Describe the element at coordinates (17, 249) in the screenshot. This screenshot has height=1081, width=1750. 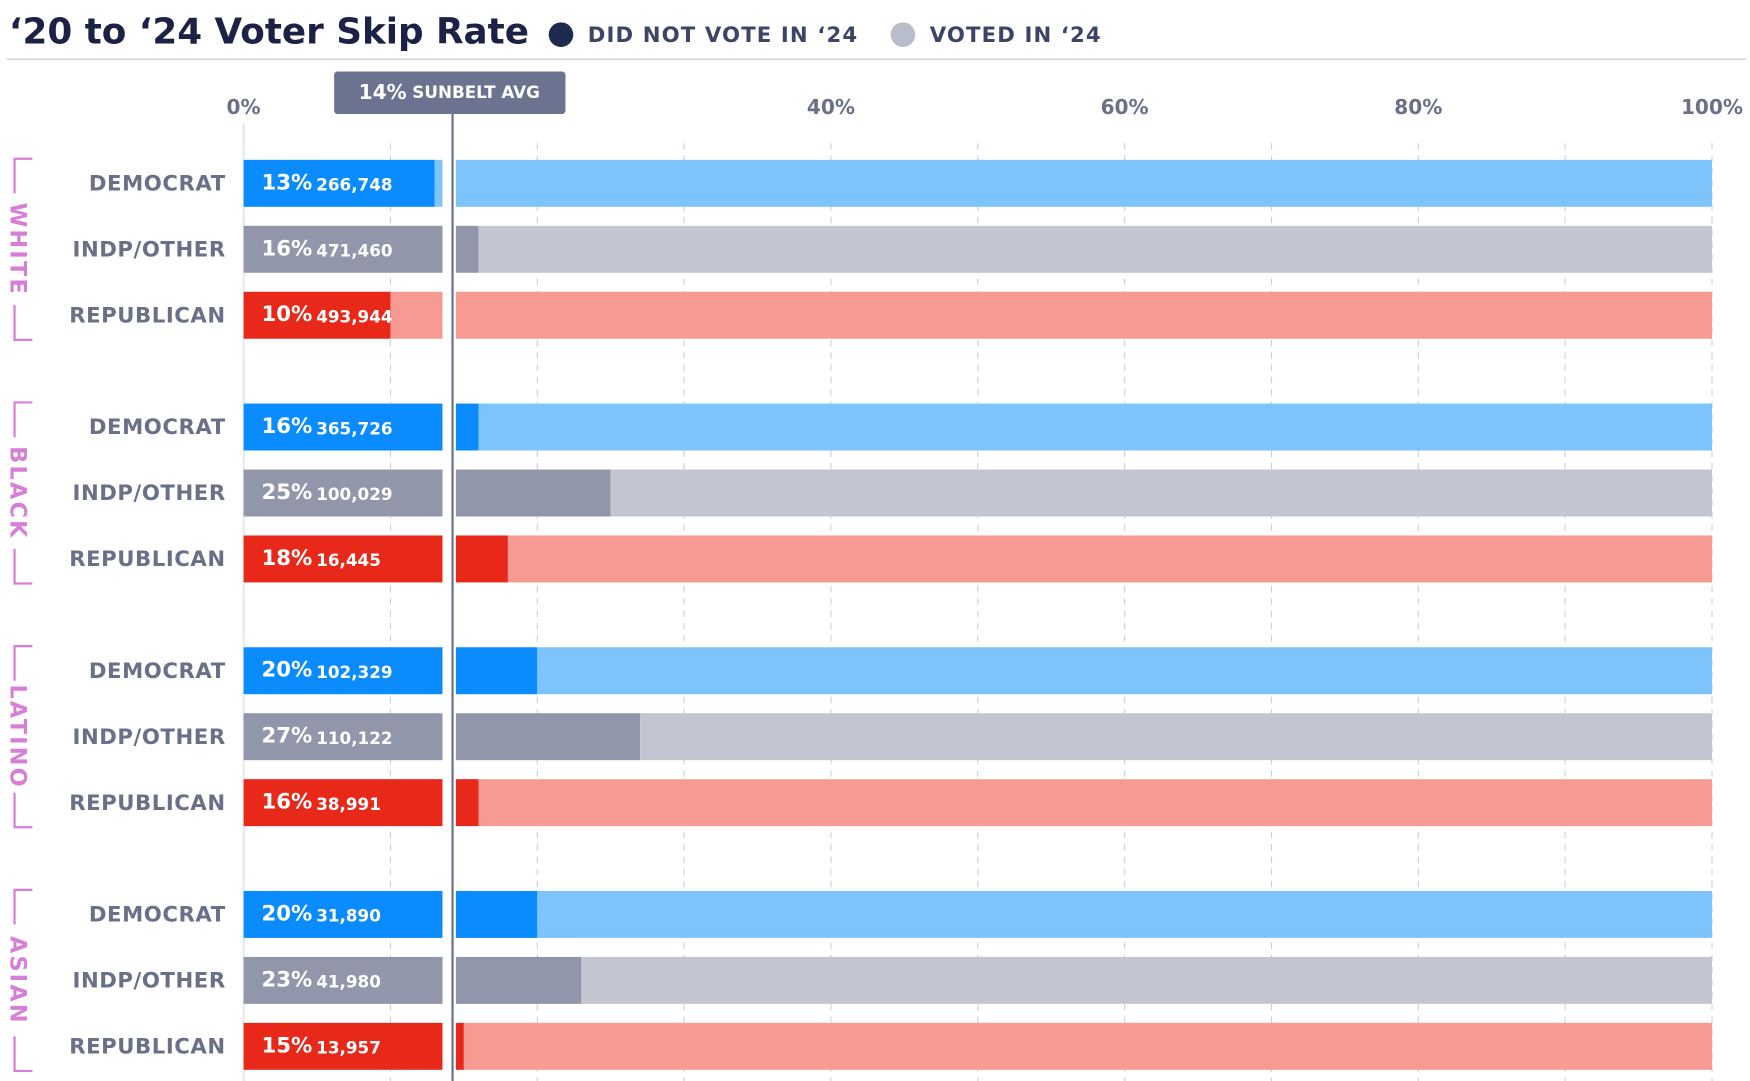
I see `group-label: WHITE` at that location.